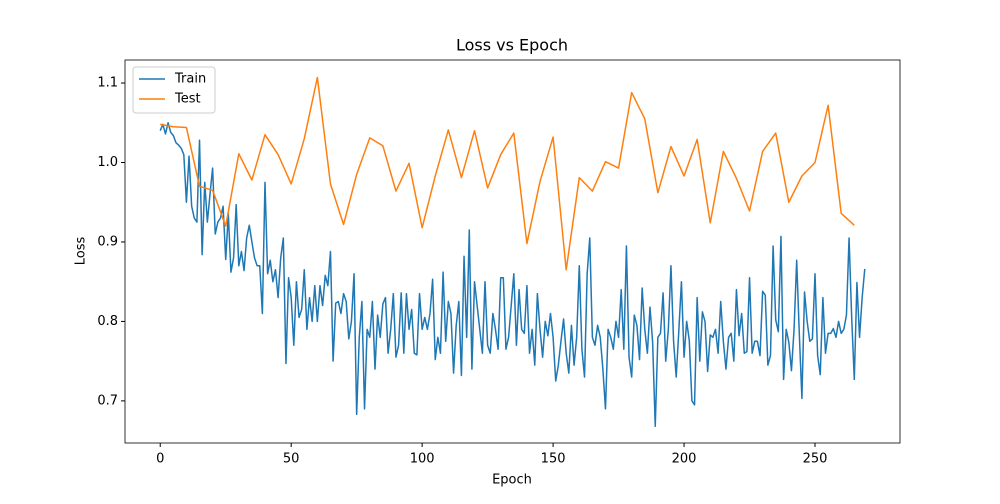 The width and height of the screenshot is (1000, 504). What do you see at coordinates (291, 459) in the screenshot?
I see `x-tick-label: 50` at bounding box center [291, 459].